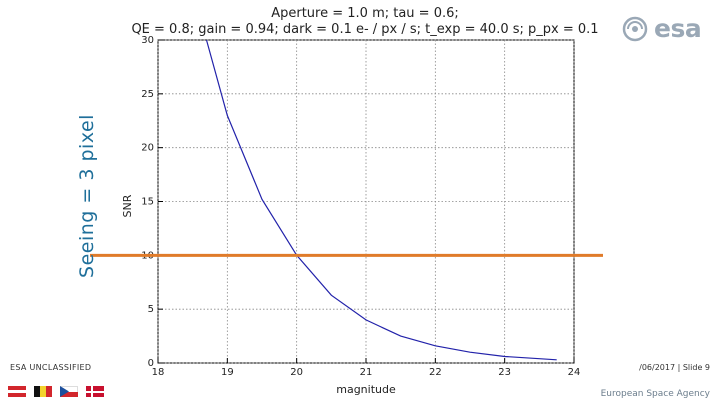  I want to click on slide-number: /06/2017 | Slide 9, so click(674, 367).